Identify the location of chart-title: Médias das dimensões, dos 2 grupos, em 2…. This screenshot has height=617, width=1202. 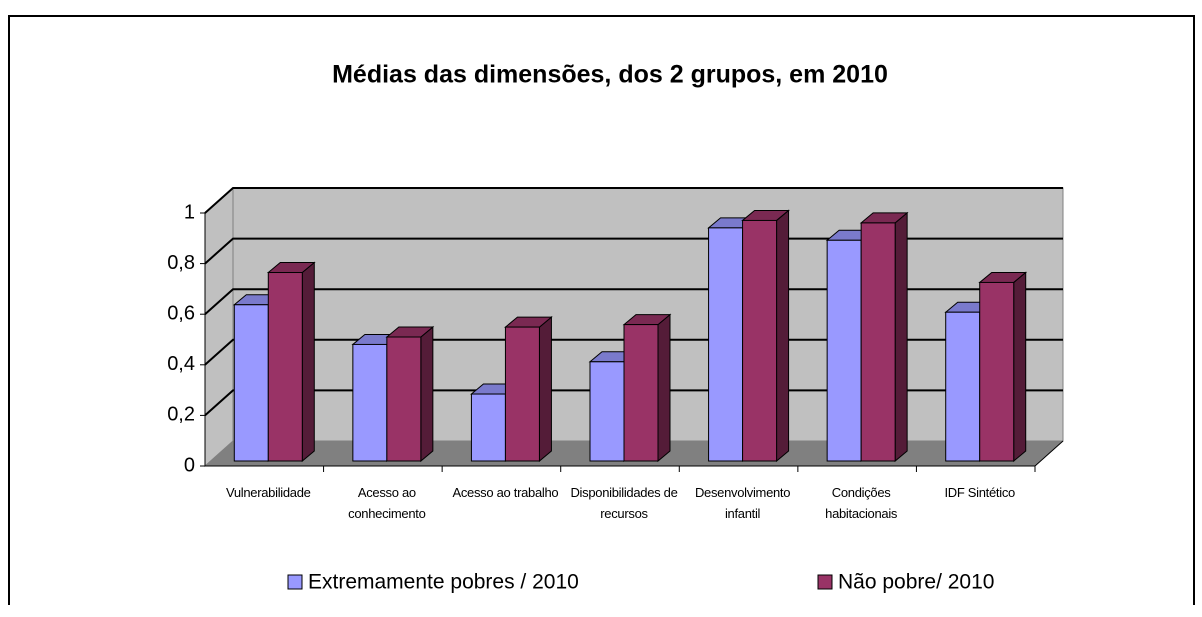
(610, 75).